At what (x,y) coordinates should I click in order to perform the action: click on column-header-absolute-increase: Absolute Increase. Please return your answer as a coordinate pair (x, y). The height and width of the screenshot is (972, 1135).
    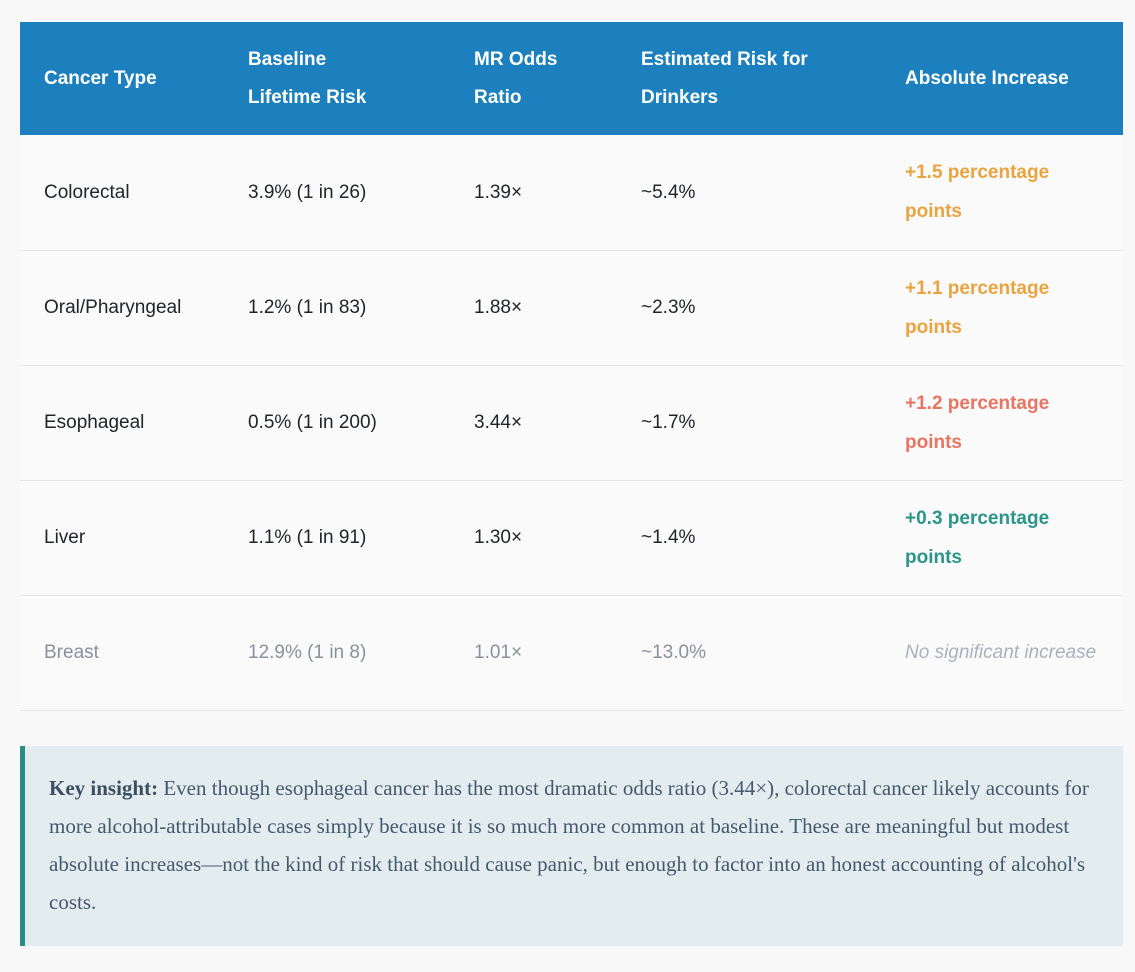
    Looking at the image, I should click on (1002, 78).